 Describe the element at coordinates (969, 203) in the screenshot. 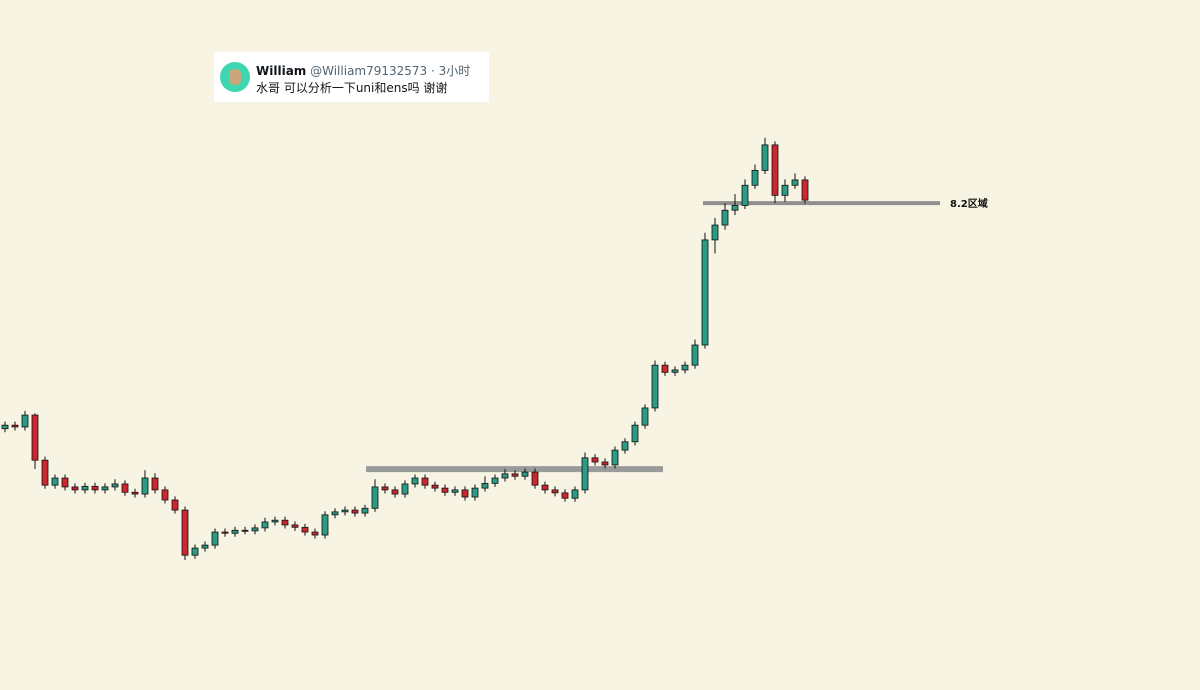

I see `level-label: 8.2区域` at that location.